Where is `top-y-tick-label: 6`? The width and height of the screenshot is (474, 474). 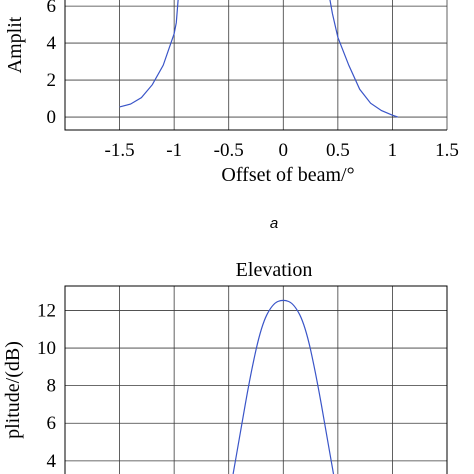
top-y-tick-label: 6 is located at coordinates (52, 8).